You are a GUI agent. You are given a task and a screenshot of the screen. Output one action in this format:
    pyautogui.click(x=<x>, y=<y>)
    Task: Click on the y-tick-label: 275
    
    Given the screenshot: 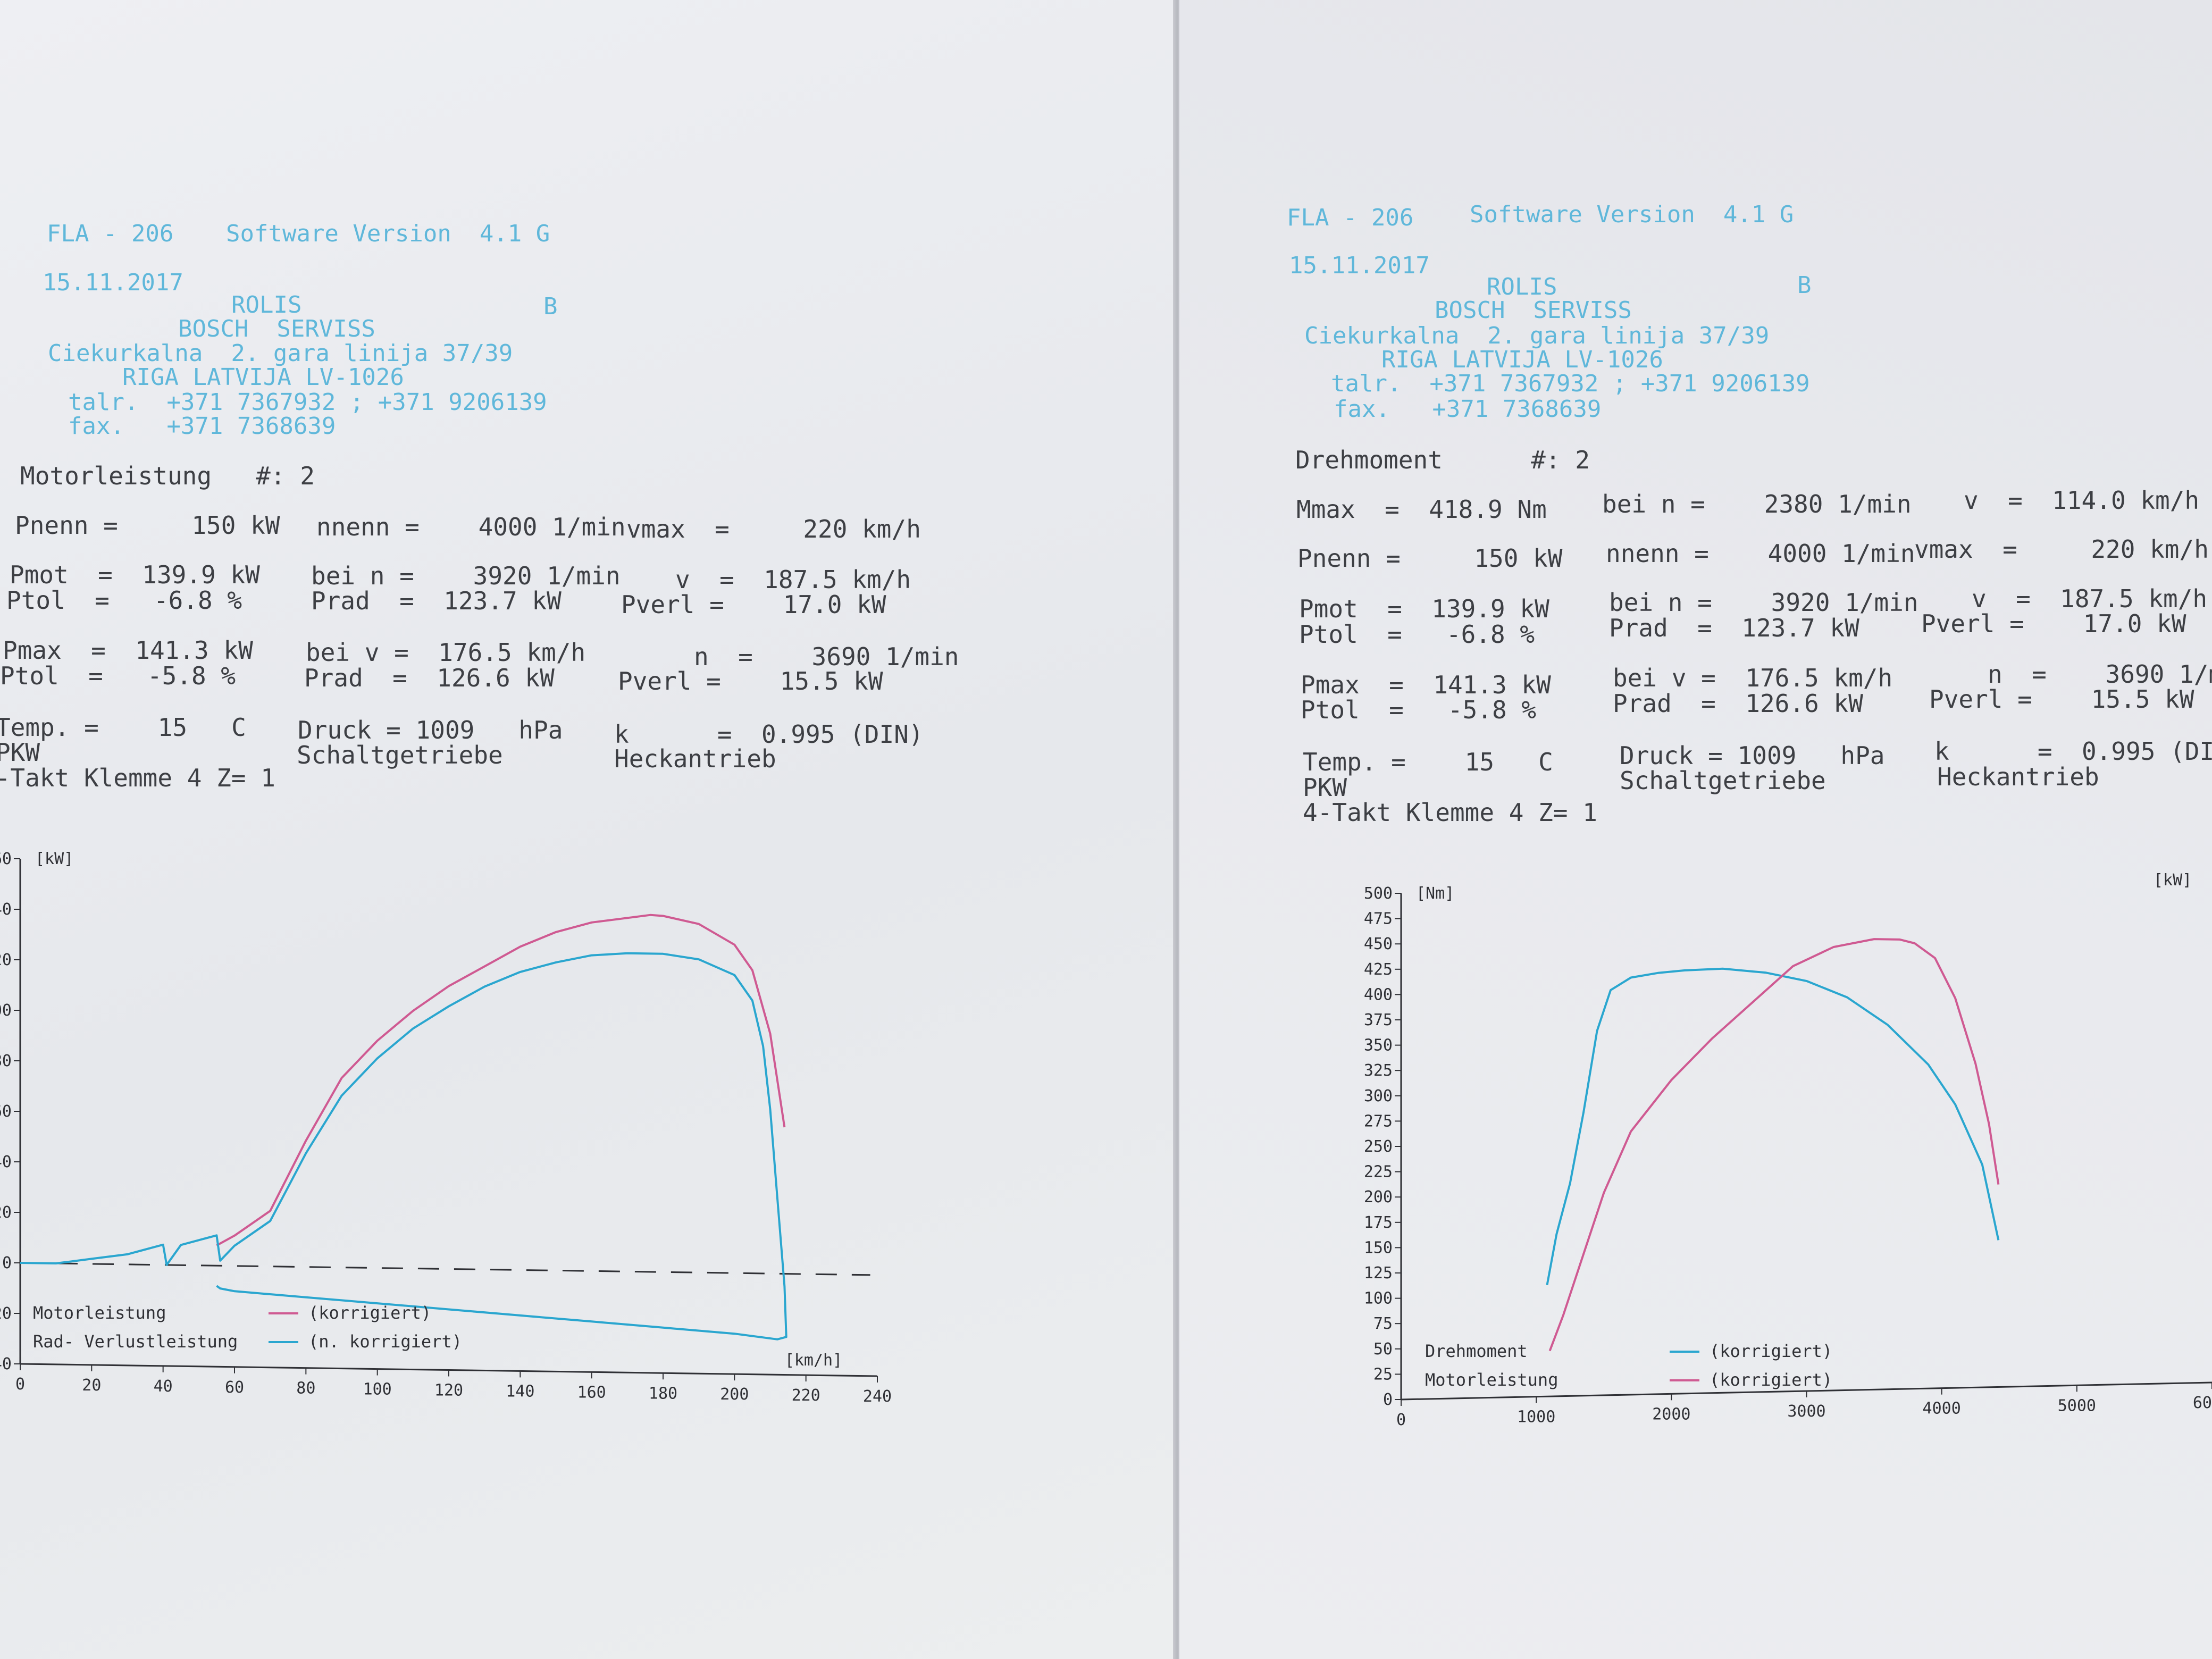 What is the action you would take?
    pyautogui.click(x=1378, y=1121)
    